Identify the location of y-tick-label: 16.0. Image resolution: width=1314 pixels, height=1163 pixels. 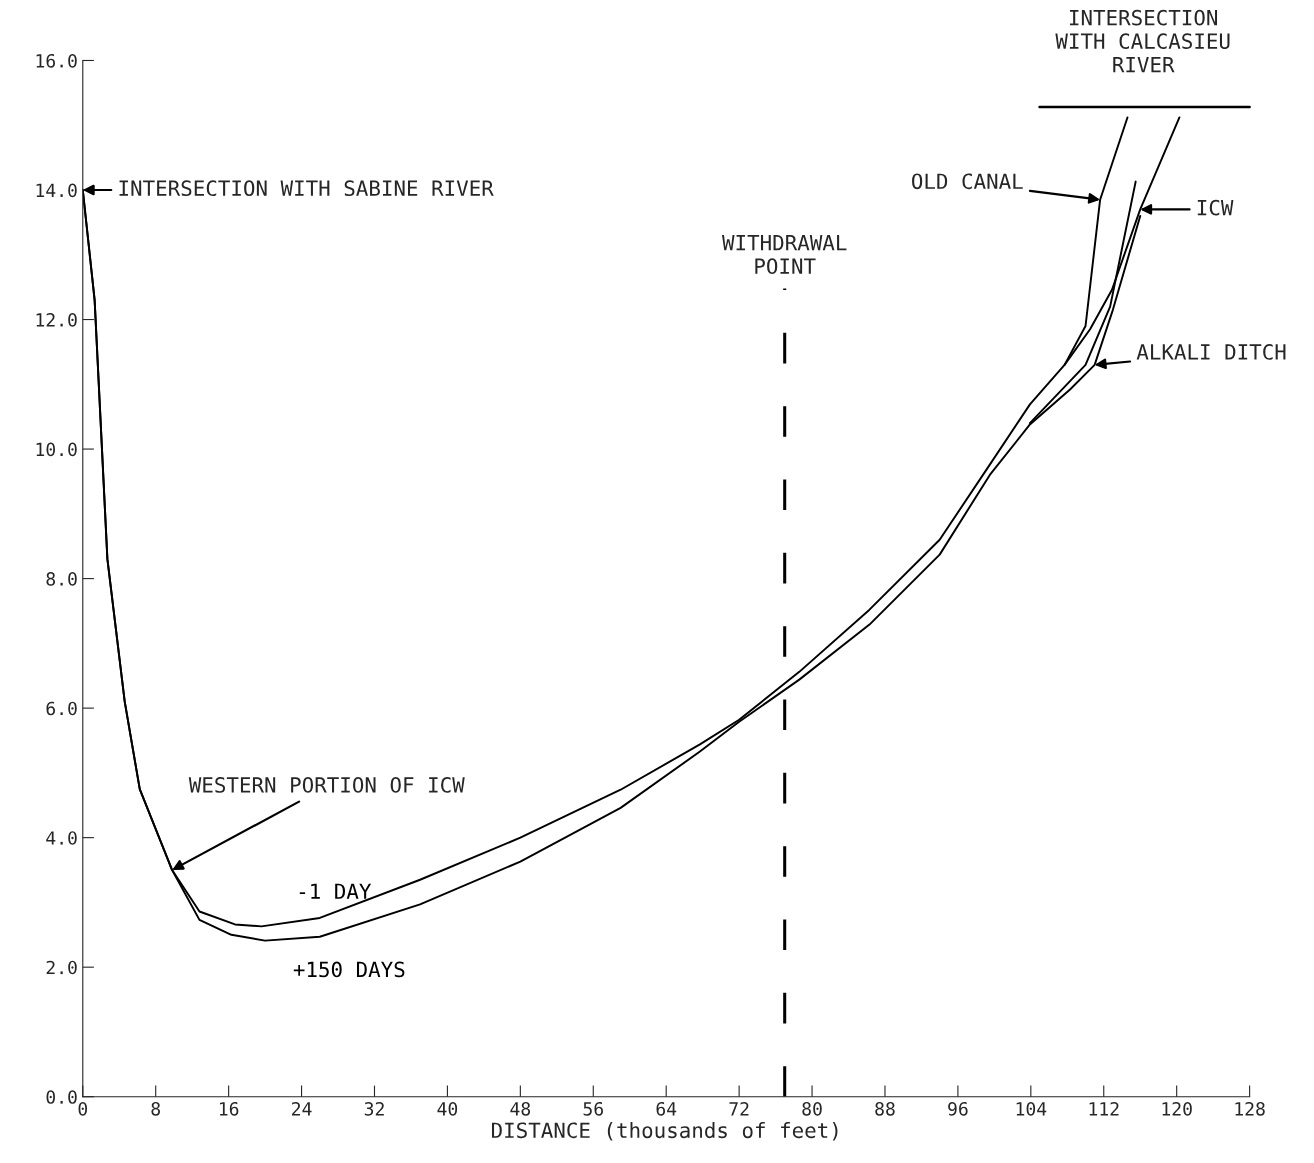
(56, 60).